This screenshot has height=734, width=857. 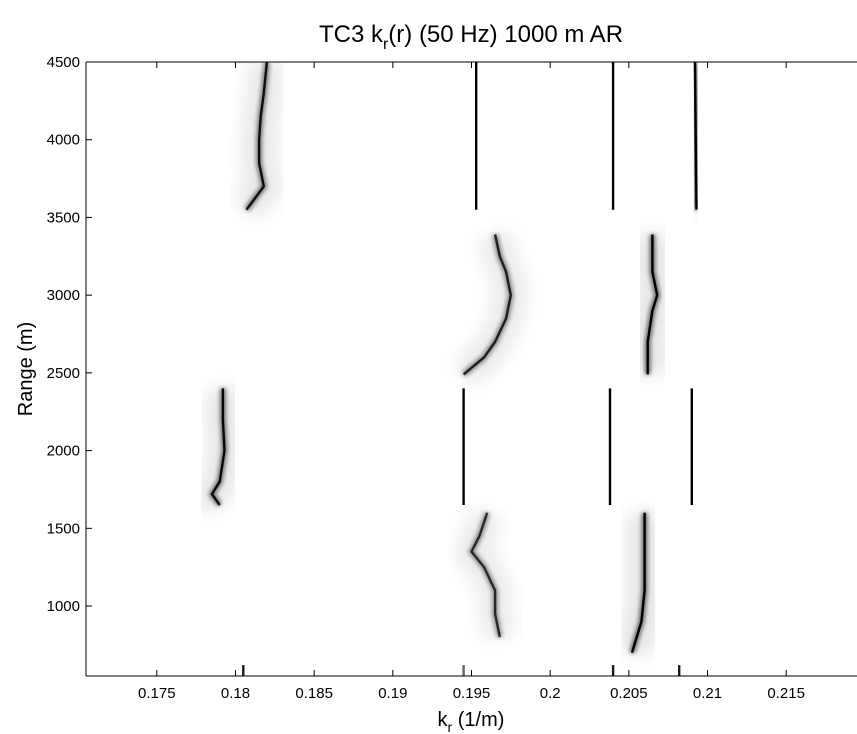 What do you see at coordinates (478, 720) in the screenshot?
I see `x-axis-title-rest: (1/m)` at bounding box center [478, 720].